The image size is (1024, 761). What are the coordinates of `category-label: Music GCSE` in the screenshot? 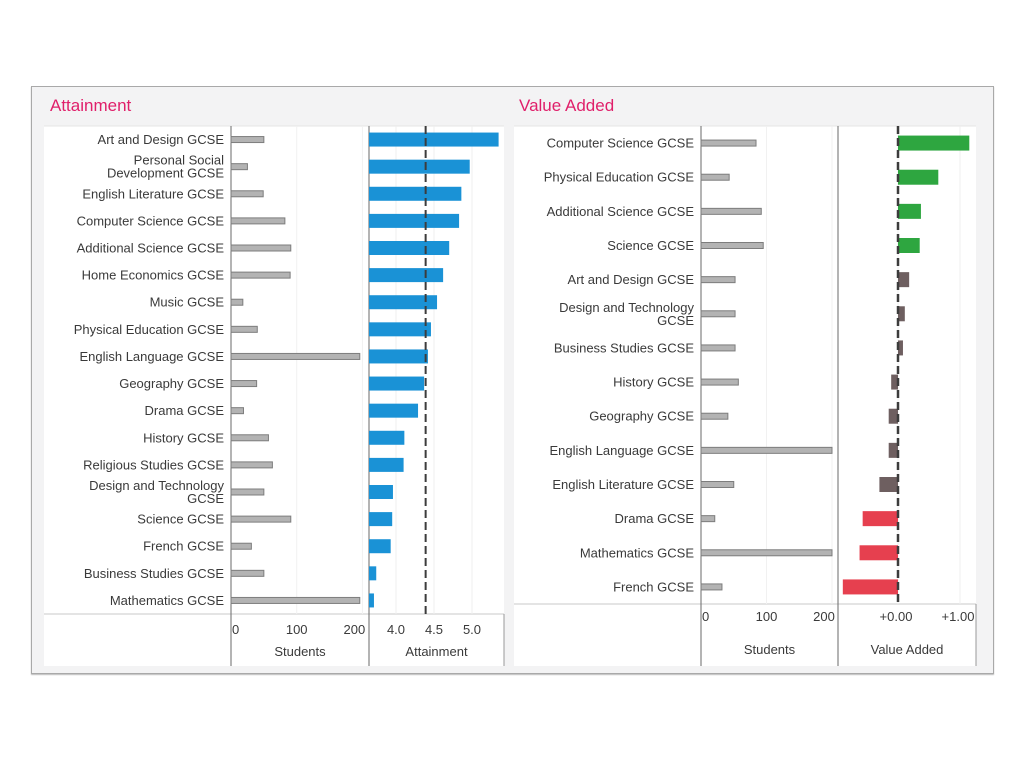 It's located at (187, 302).